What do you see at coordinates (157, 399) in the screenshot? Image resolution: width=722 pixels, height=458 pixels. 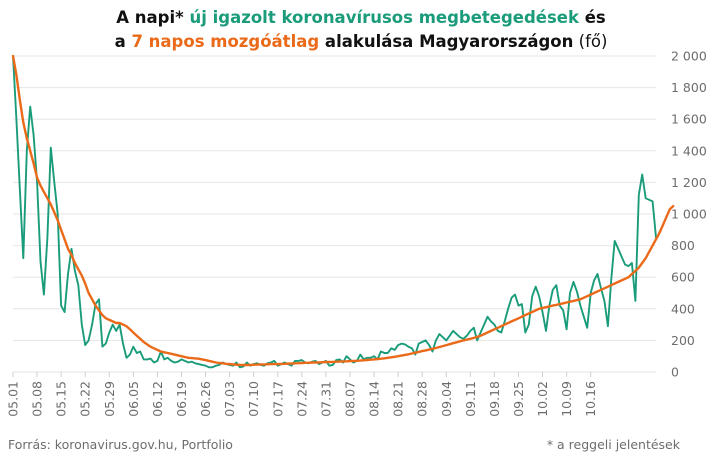 I see `x-tick-label: 06.12` at bounding box center [157, 399].